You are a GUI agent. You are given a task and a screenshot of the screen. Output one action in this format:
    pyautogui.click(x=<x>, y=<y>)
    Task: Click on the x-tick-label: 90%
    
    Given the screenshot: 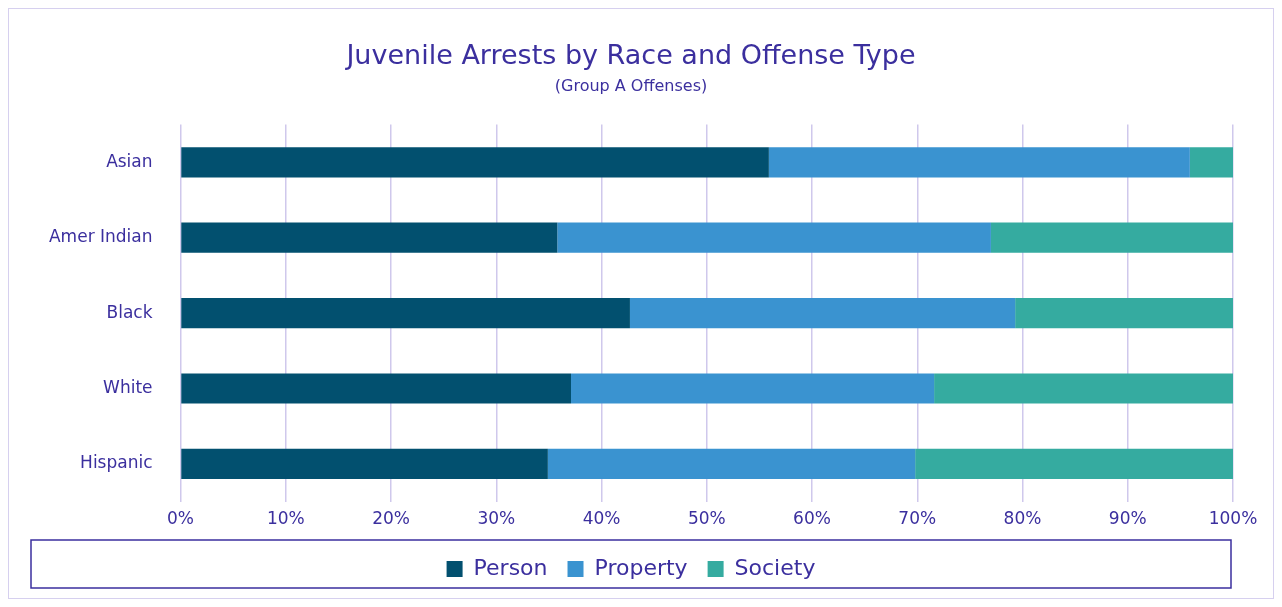 What is the action you would take?
    pyautogui.click(x=1127, y=518)
    